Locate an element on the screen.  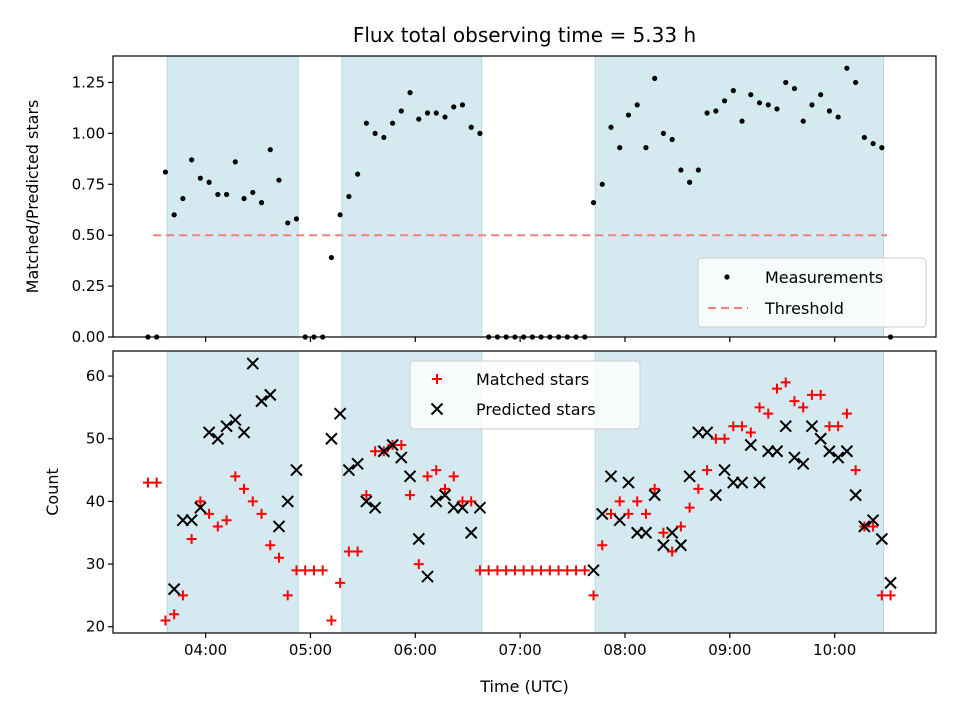
y-tick-label: 30 is located at coordinates (95, 564).